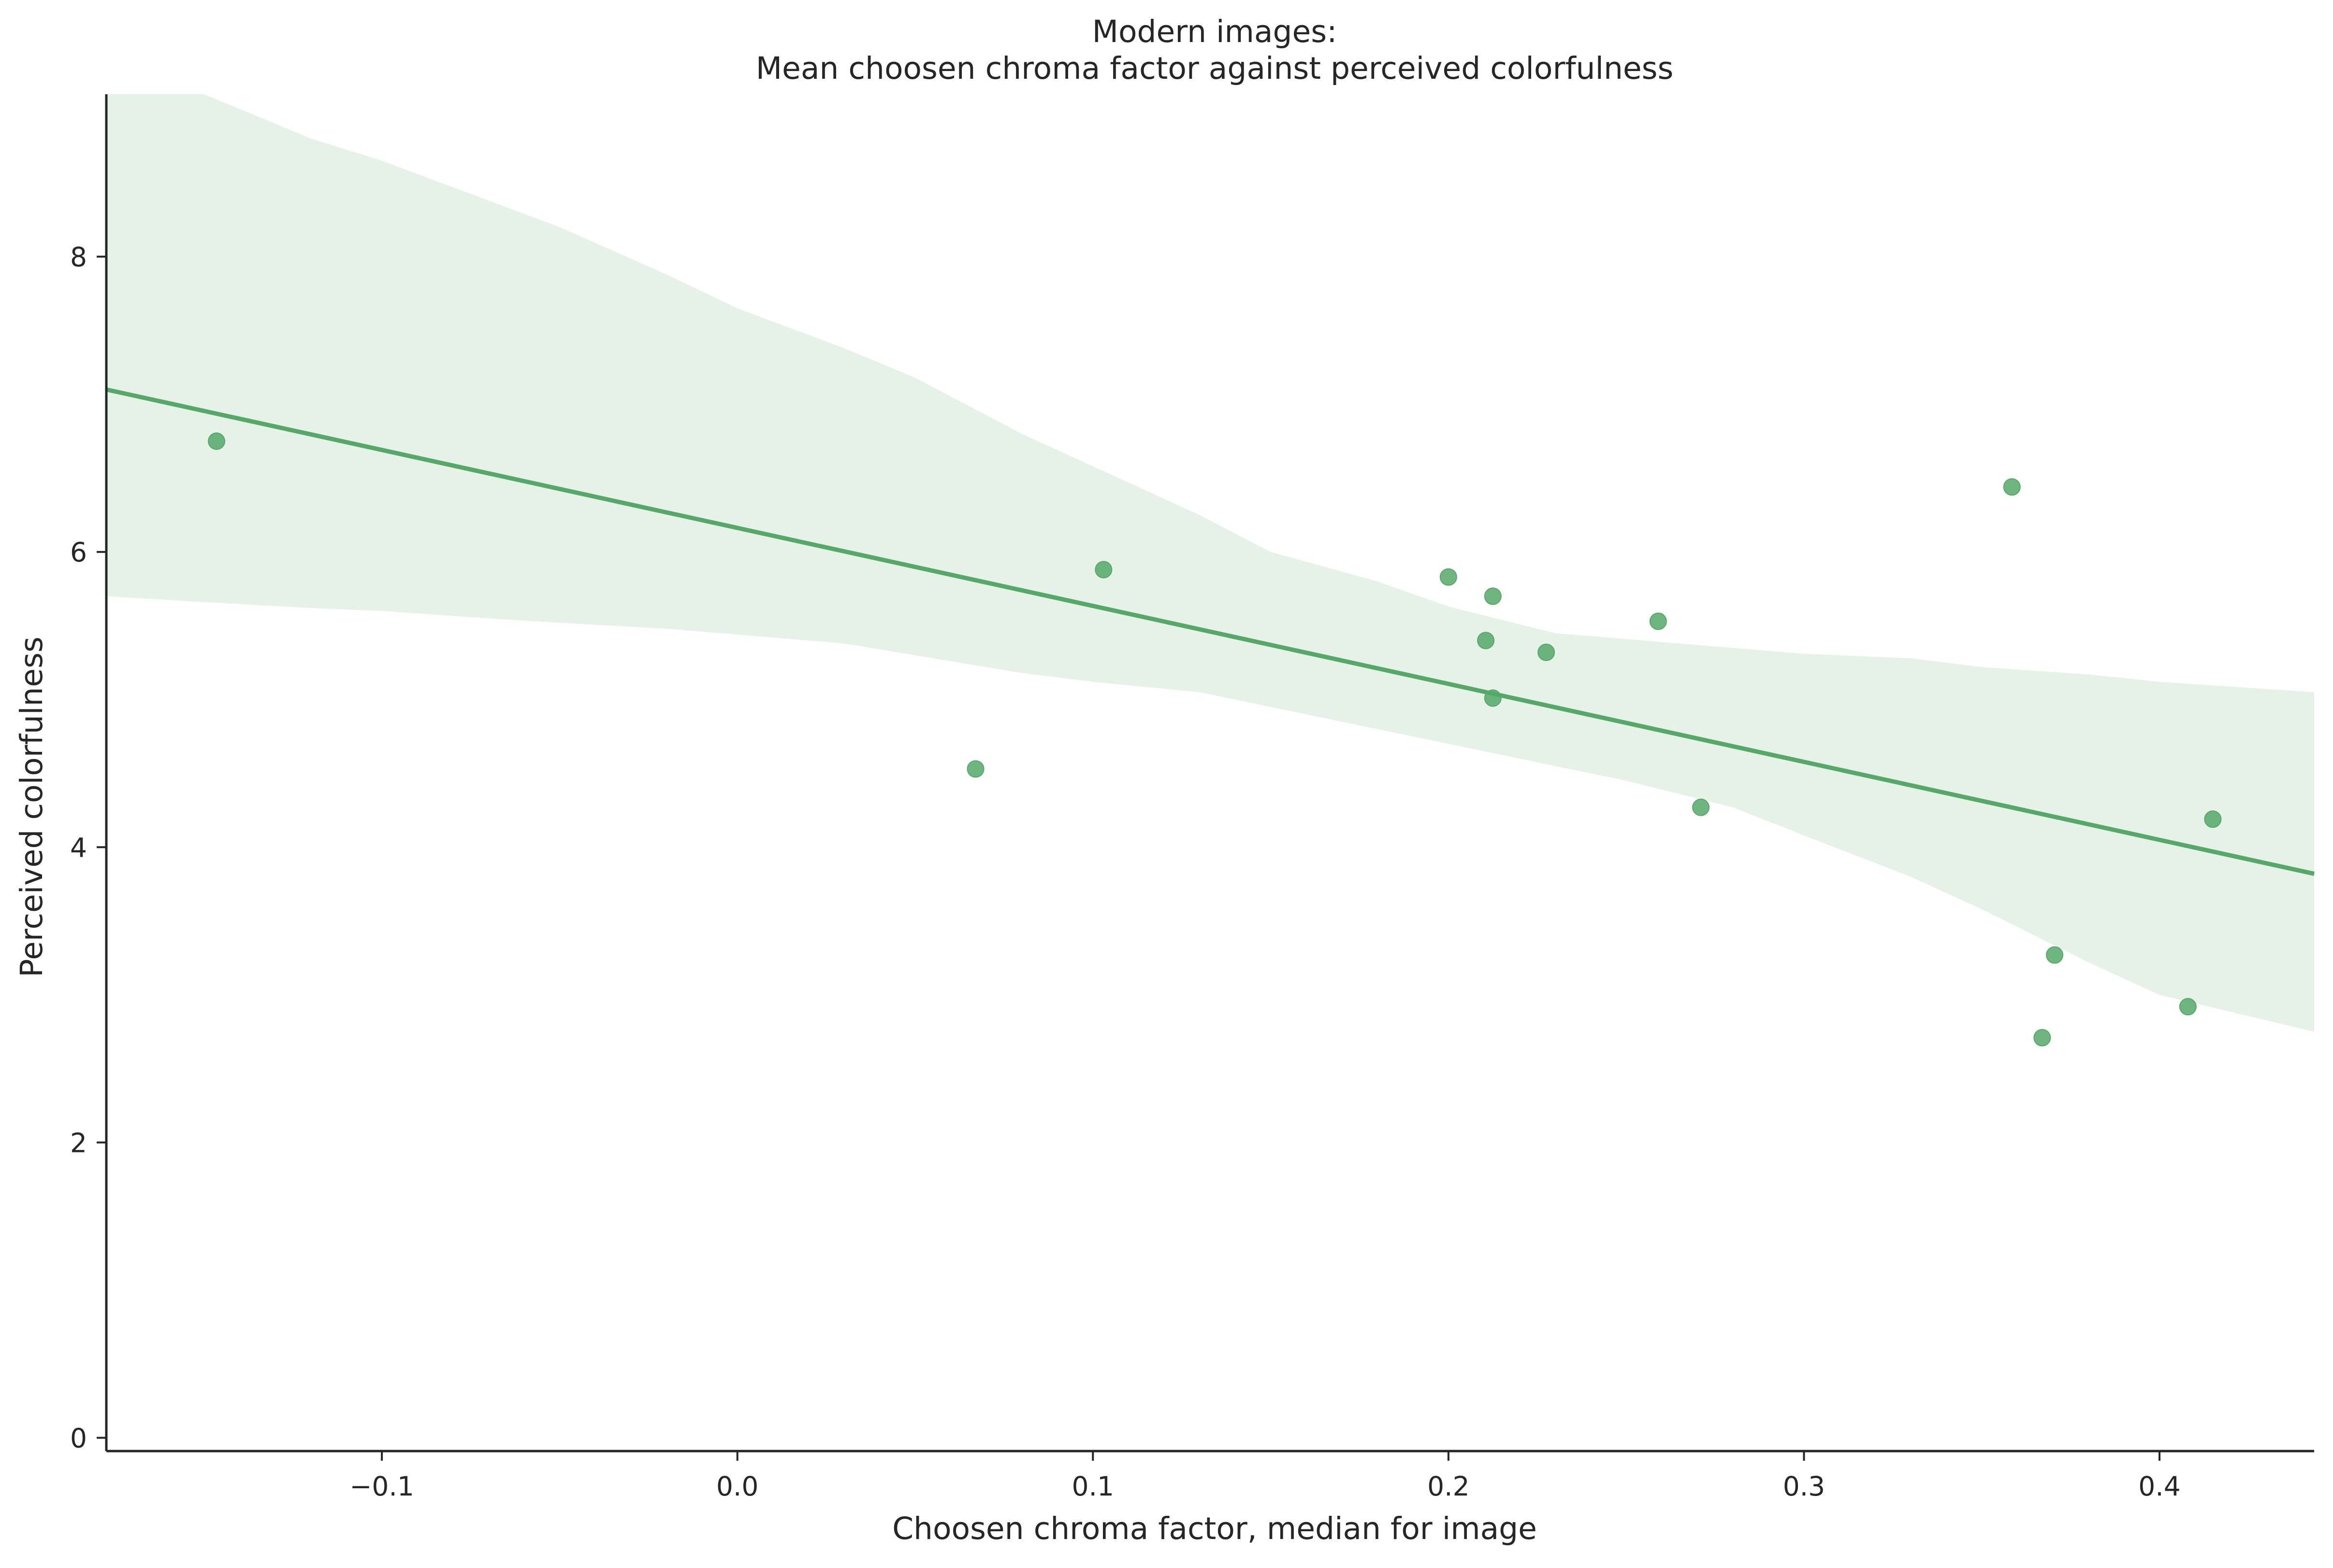 The height and width of the screenshot is (1568, 2333). What do you see at coordinates (1265, 1476) in the screenshot?
I see `x-ticks-layer: −0.1 0.0 0.1 0.2 0.3 0.4` at bounding box center [1265, 1476].